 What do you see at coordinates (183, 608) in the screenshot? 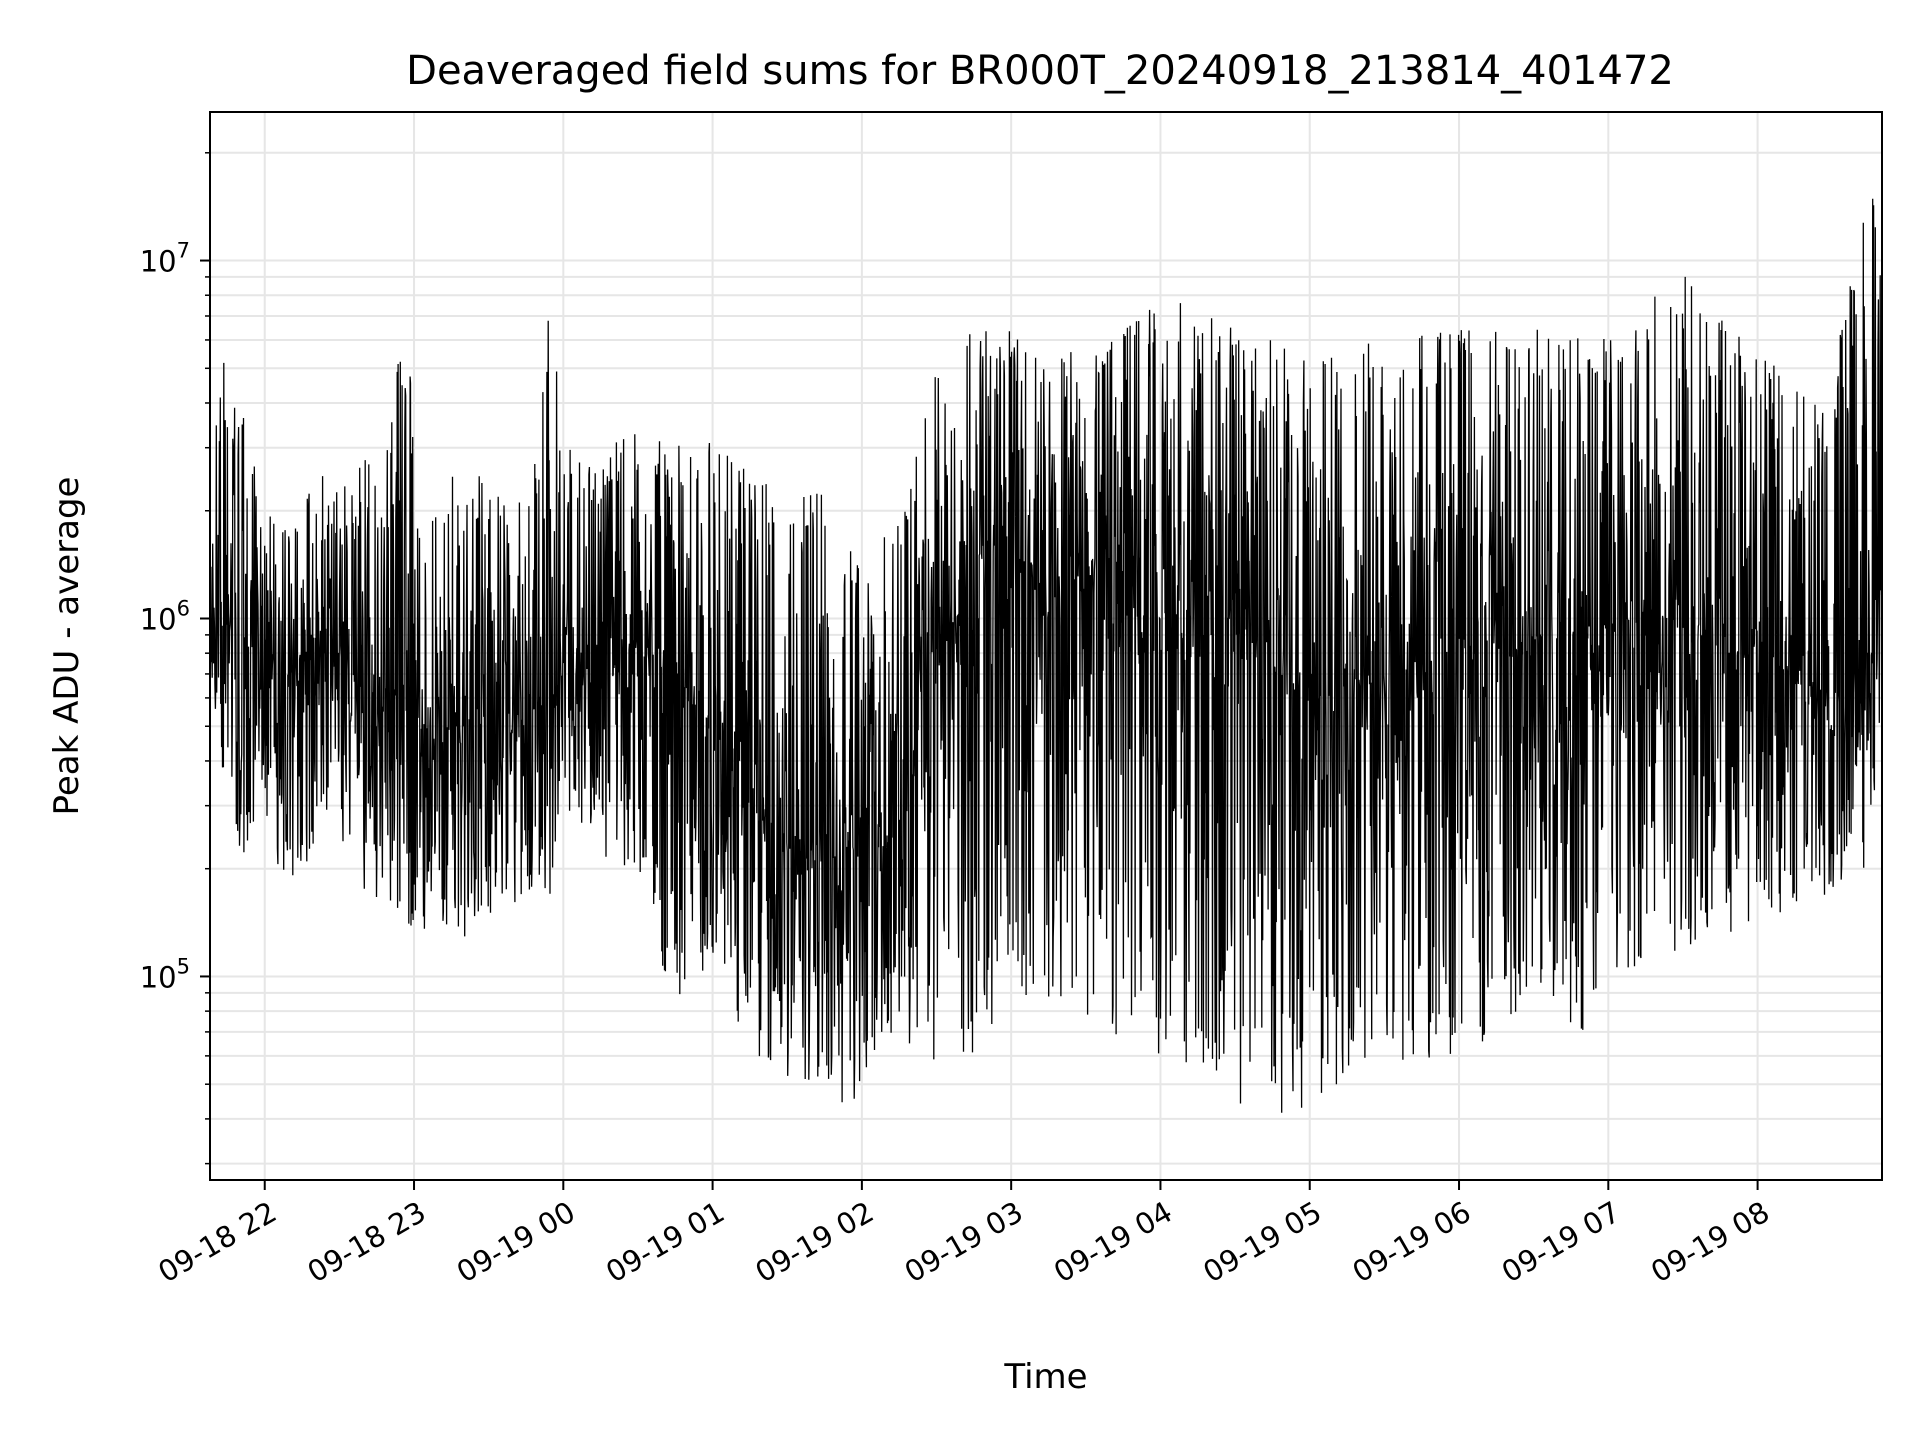
I see `y-tick-exponent: 6` at bounding box center [183, 608].